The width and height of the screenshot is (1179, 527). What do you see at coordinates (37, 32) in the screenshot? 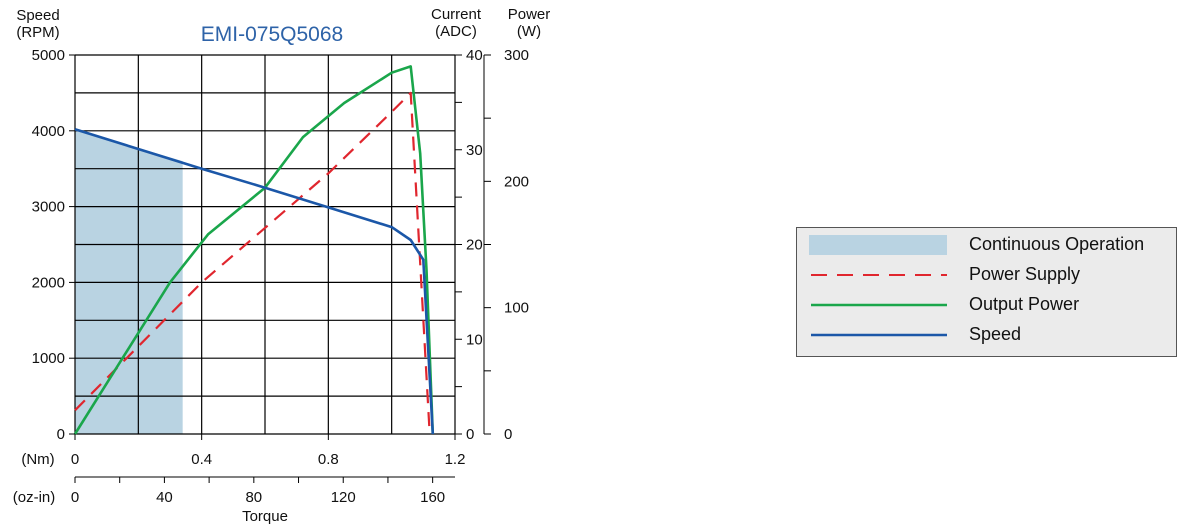
I see `speed-axis-unit: (RPM)` at bounding box center [37, 32].